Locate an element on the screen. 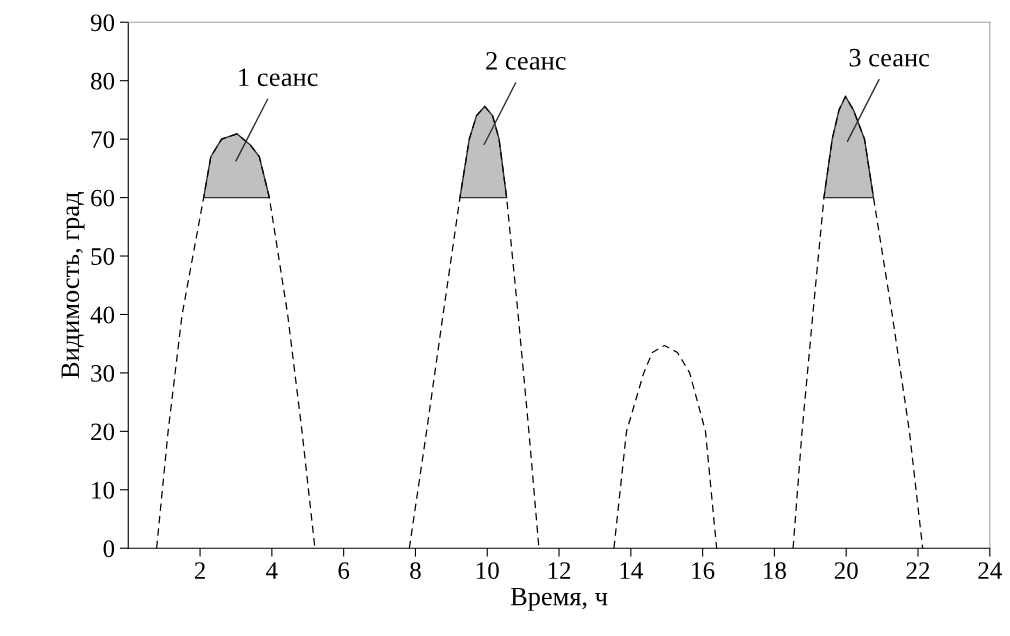 This screenshot has width=1010, height=636. x-tick-label: 18 is located at coordinates (775, 571).